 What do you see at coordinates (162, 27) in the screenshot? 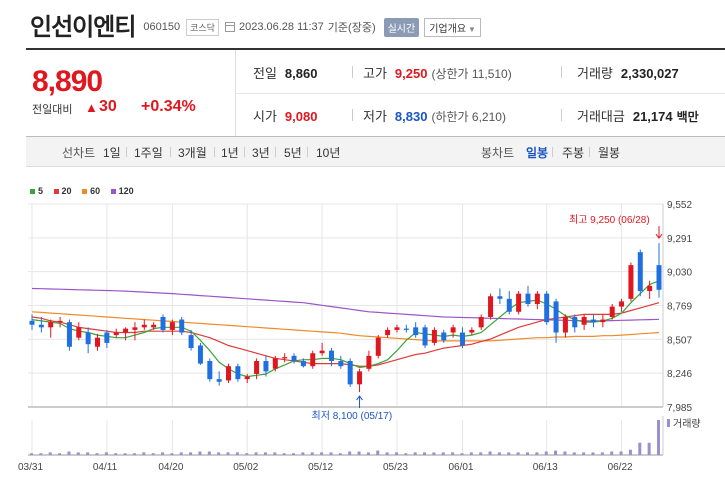
I see `stock-code: 060150` at bounding box center [162, 27].